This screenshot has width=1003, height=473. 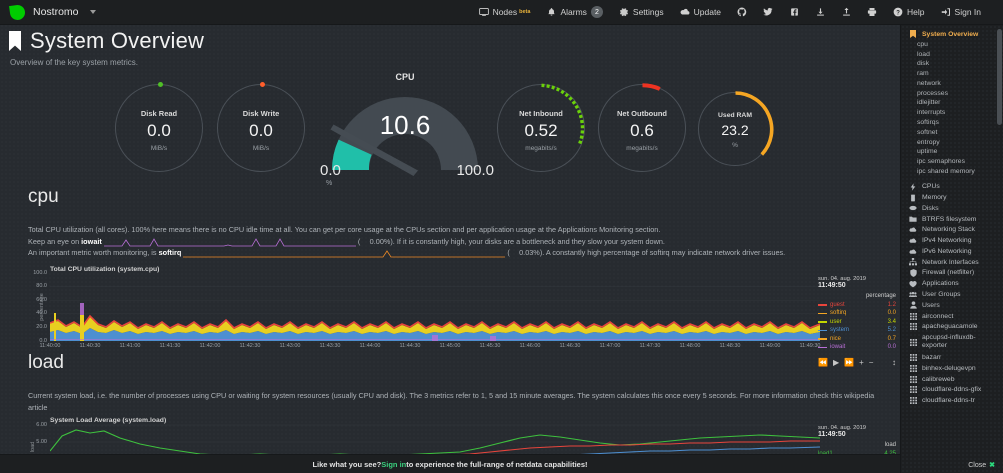 I want to click on download-icon, so click(x=820, y=12).